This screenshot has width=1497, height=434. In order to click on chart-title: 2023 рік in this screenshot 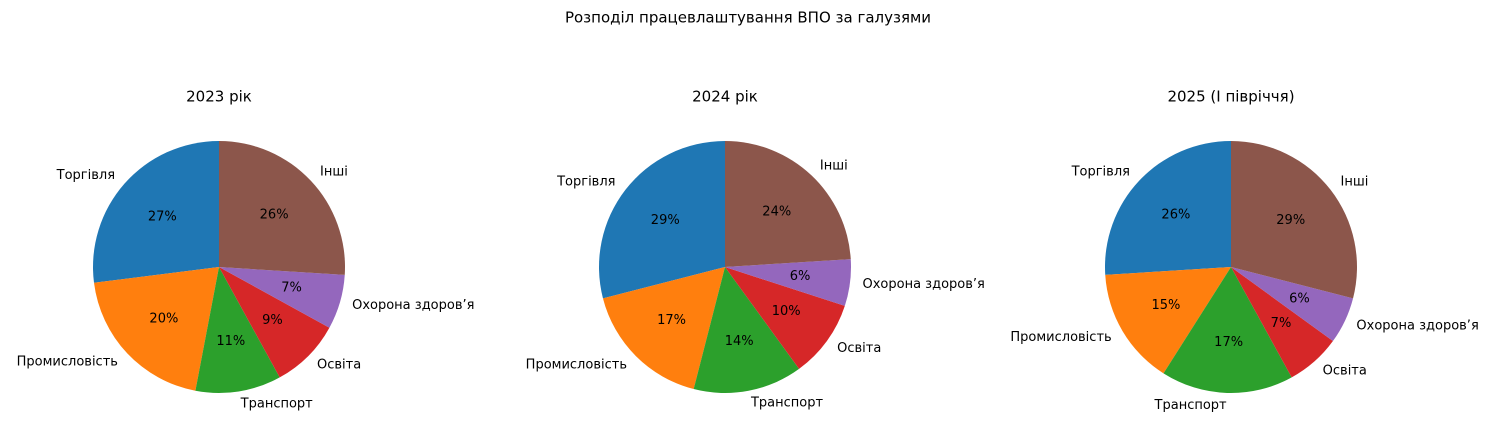, I will do `click(219, 97)`.